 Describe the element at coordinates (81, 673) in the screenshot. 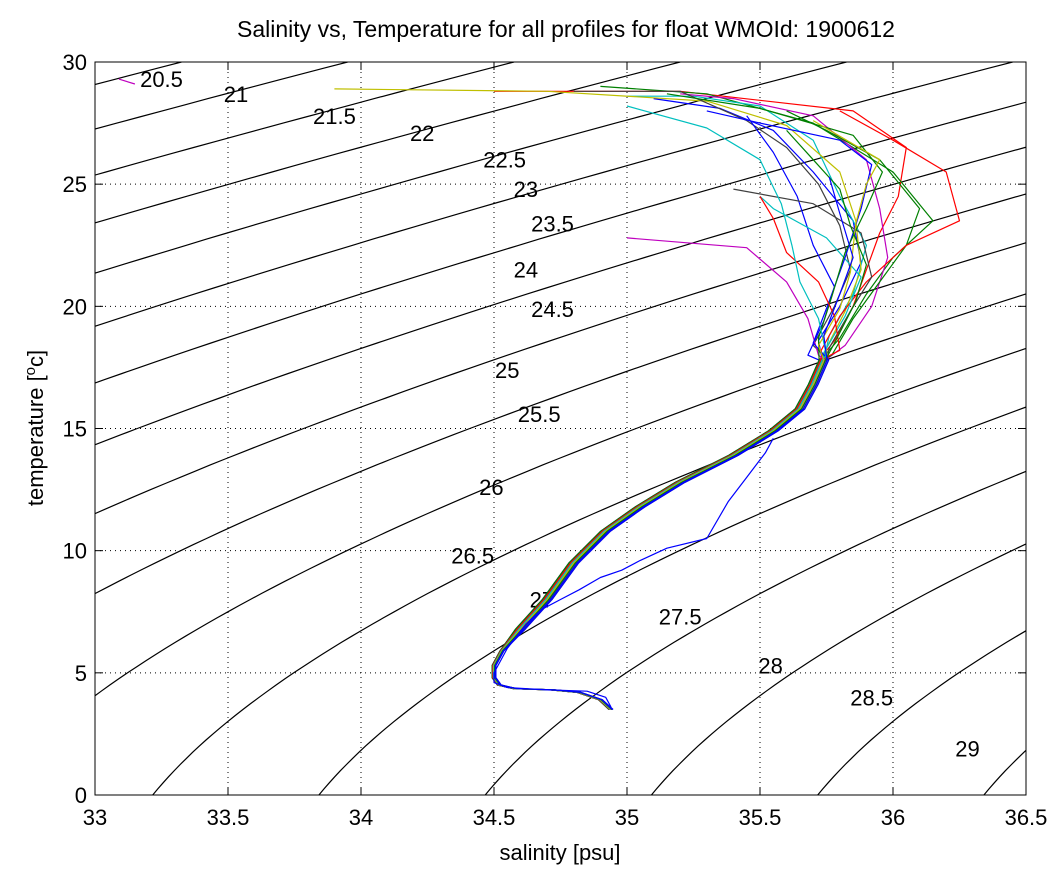

I see `y-tick-label: 5` at that location.